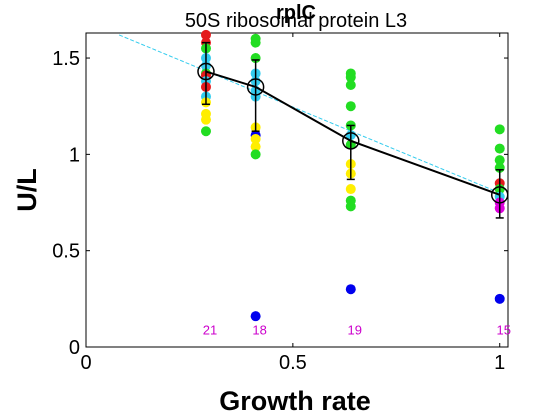 Image resolution: width=560 pixels, height=420 pixels. Describe the element at coordinates (66, 252) in the screenshot. I see `y-tick-label: 0.5` at that location.